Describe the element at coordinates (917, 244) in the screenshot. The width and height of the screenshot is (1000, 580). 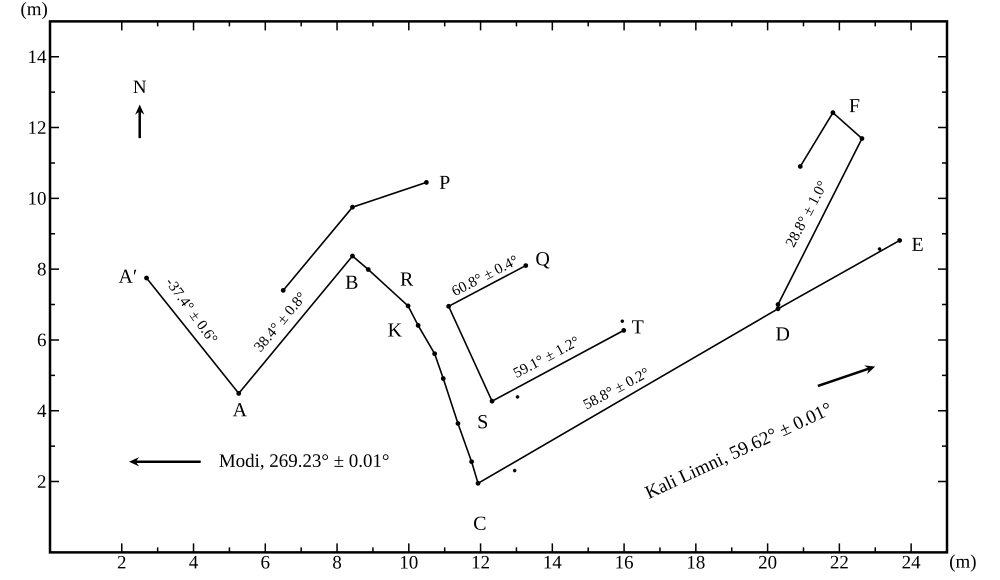
I see `annotation: E` at that location.